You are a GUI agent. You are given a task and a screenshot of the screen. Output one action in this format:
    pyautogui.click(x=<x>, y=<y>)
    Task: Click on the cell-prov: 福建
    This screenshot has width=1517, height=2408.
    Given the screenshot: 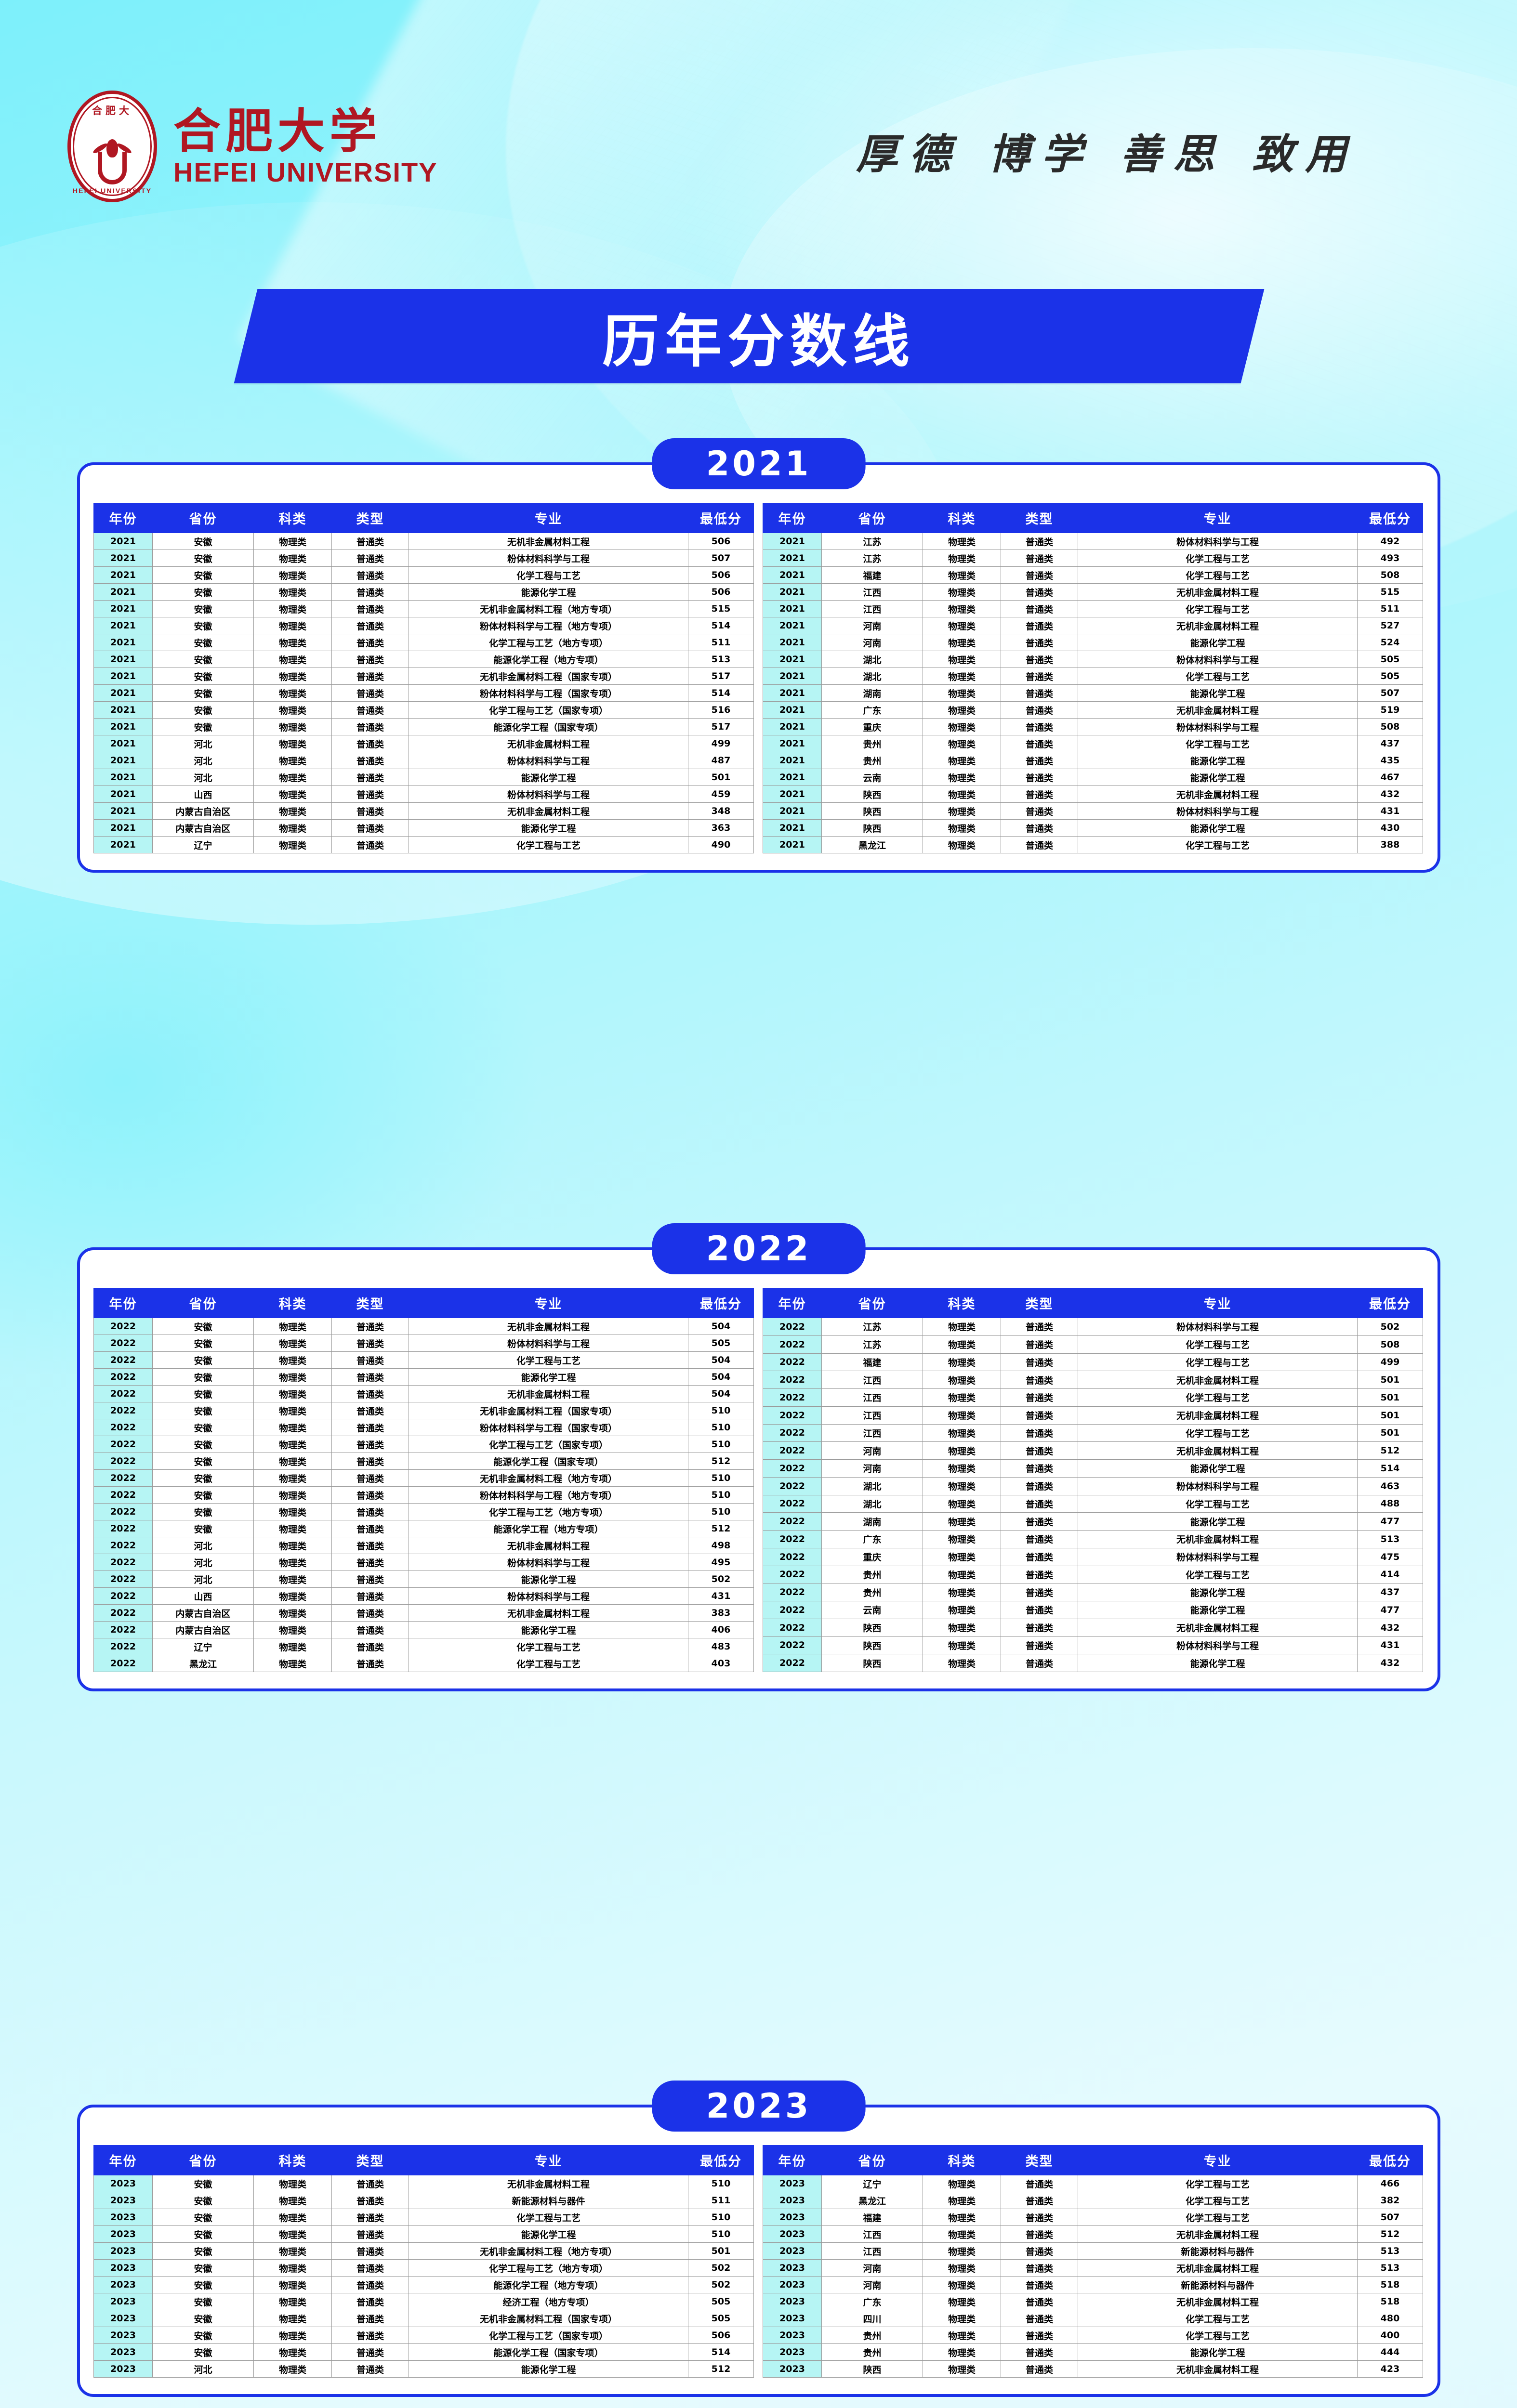 What is the action you would take?
    pyautogui.click(x=872, y=2217)
    